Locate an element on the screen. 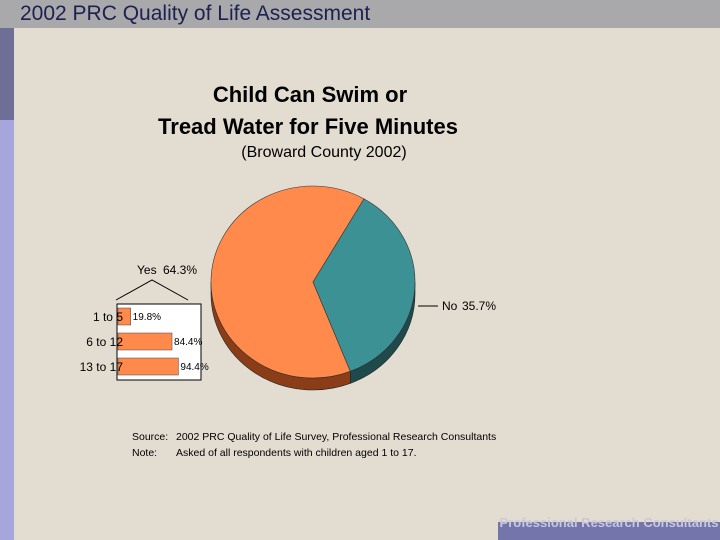 This screenshot has height=540, width=720. age-bar-chart: 1 to 5 19.8% 6 to 12 84.4% 13 to 17 94.4% is located at coordinates (144, 342).